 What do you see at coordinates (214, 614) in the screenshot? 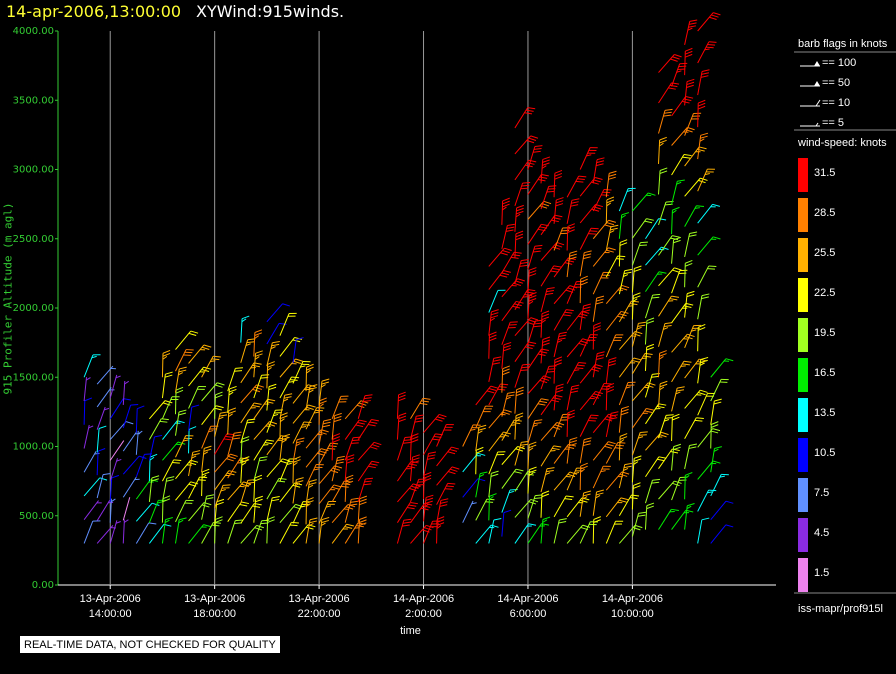
I see `x-tick-time-label: 18:00:00` at bounding box center [214, 614].